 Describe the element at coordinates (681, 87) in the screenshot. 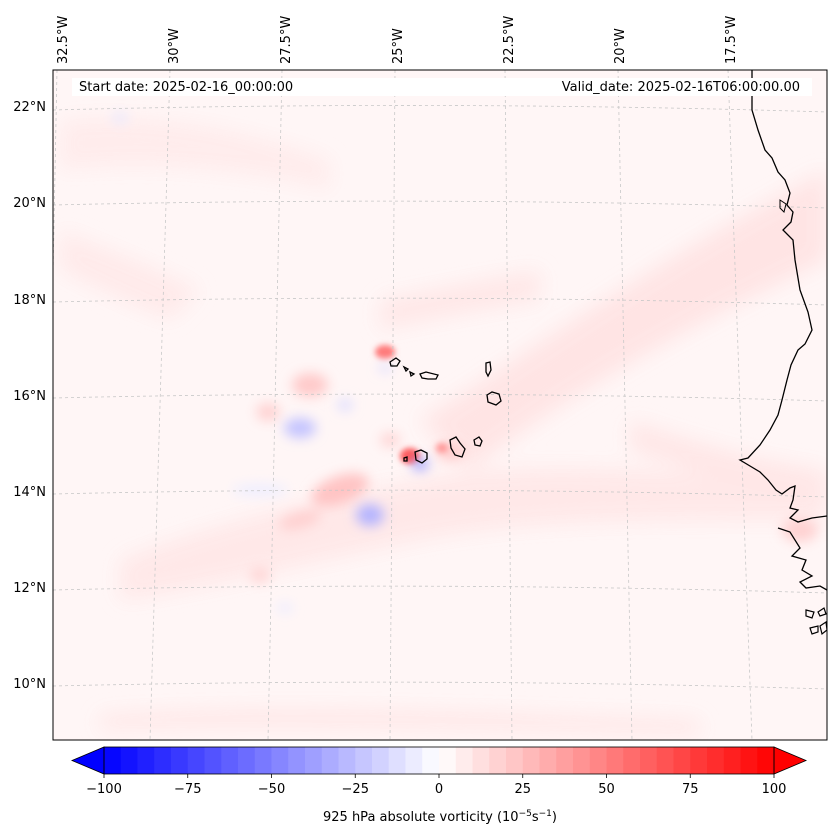

I see `valid-date-label: Valid_date: 2025-02-16T06:00:00.00` at that location.